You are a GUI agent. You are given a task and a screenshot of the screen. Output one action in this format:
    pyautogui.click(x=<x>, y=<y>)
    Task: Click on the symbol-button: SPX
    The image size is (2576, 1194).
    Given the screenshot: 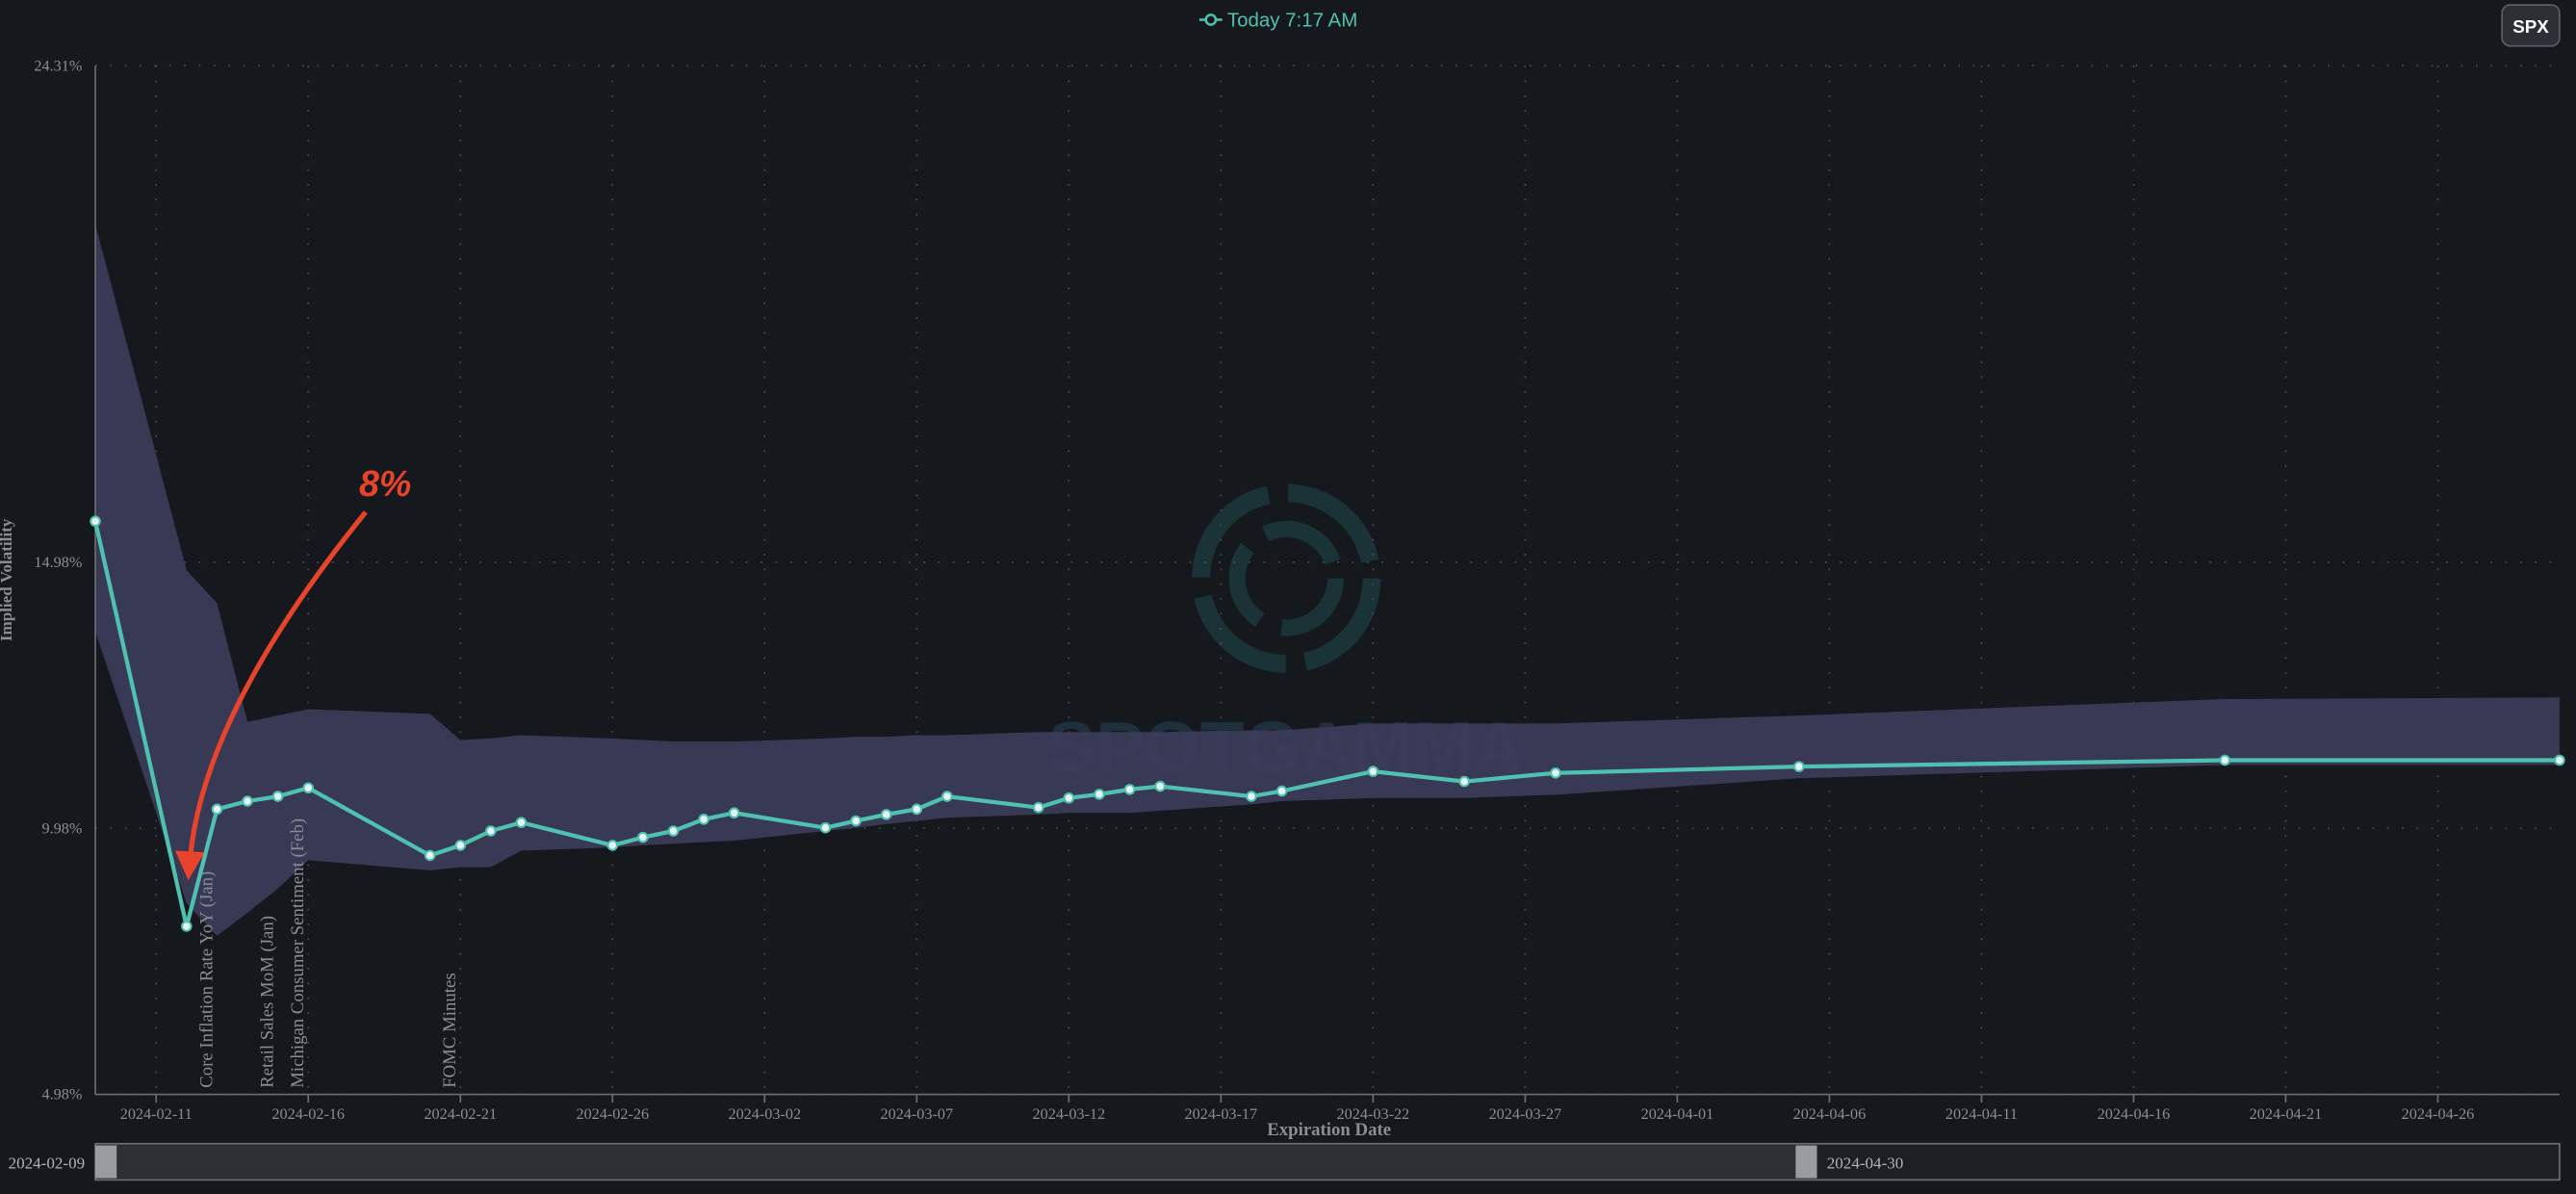 What is the action you would take?
    pyautogui.click(x=2531, y=25)
    